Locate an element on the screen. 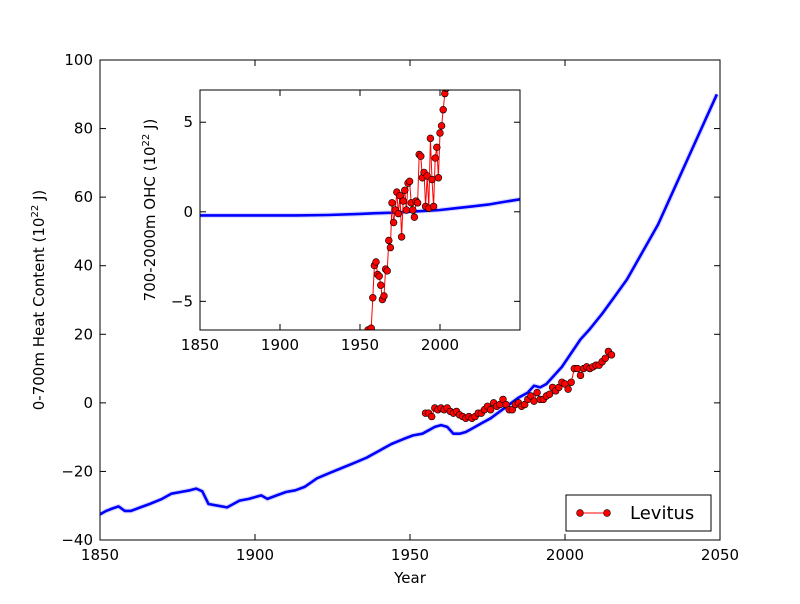  inset-x-tick-label: 1900 is located at coordinates (280, 345).